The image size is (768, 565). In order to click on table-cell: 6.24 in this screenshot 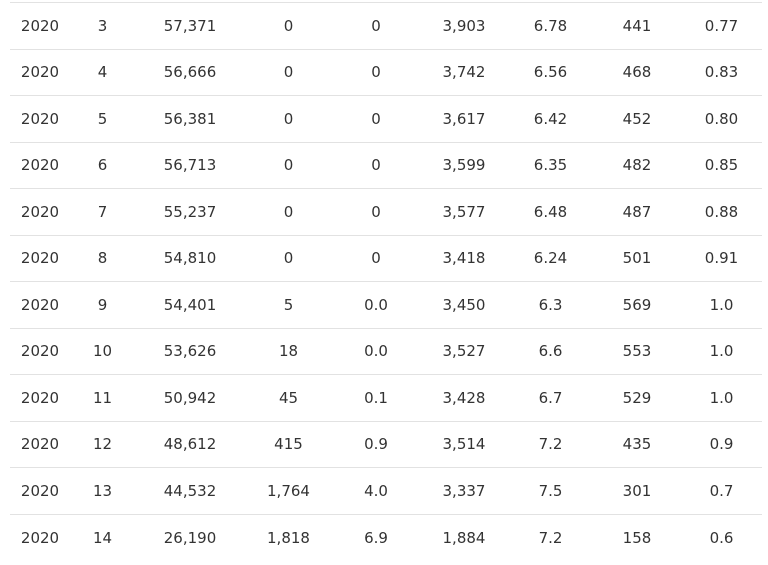, I will do `click(550, 258)`.